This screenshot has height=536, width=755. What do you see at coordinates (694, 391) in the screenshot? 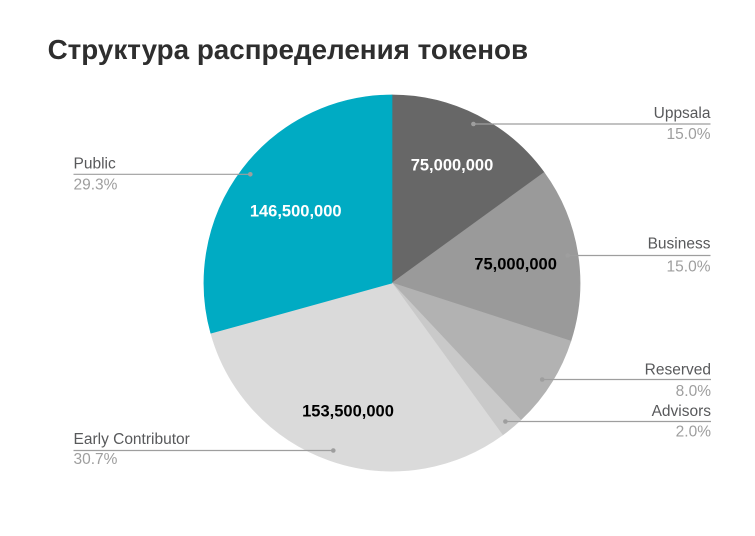
I see `svg-text: 8.0%` at bounding box center [694, 391].